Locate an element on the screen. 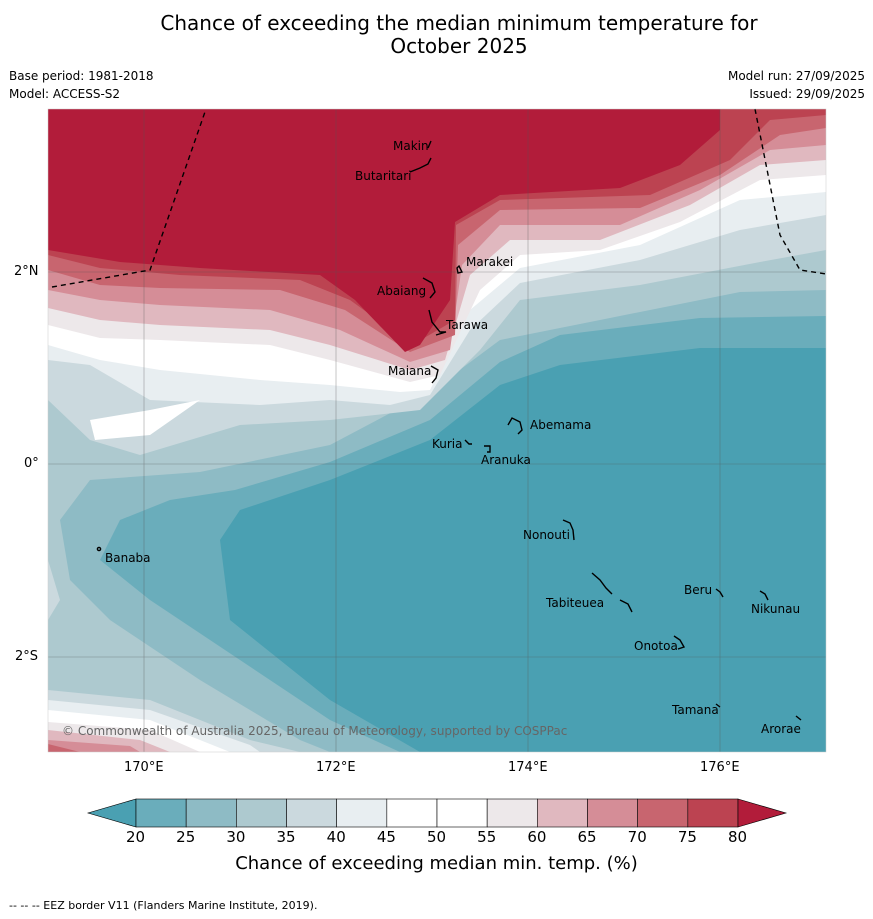  place-beru: Beru is located at coordinates (698, 590).